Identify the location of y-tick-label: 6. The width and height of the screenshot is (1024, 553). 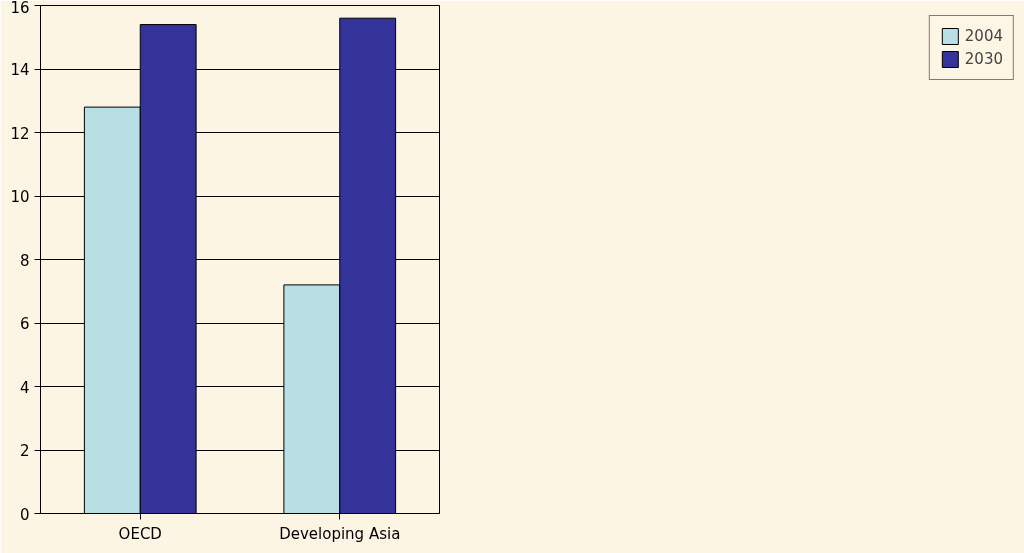
(24, 324).